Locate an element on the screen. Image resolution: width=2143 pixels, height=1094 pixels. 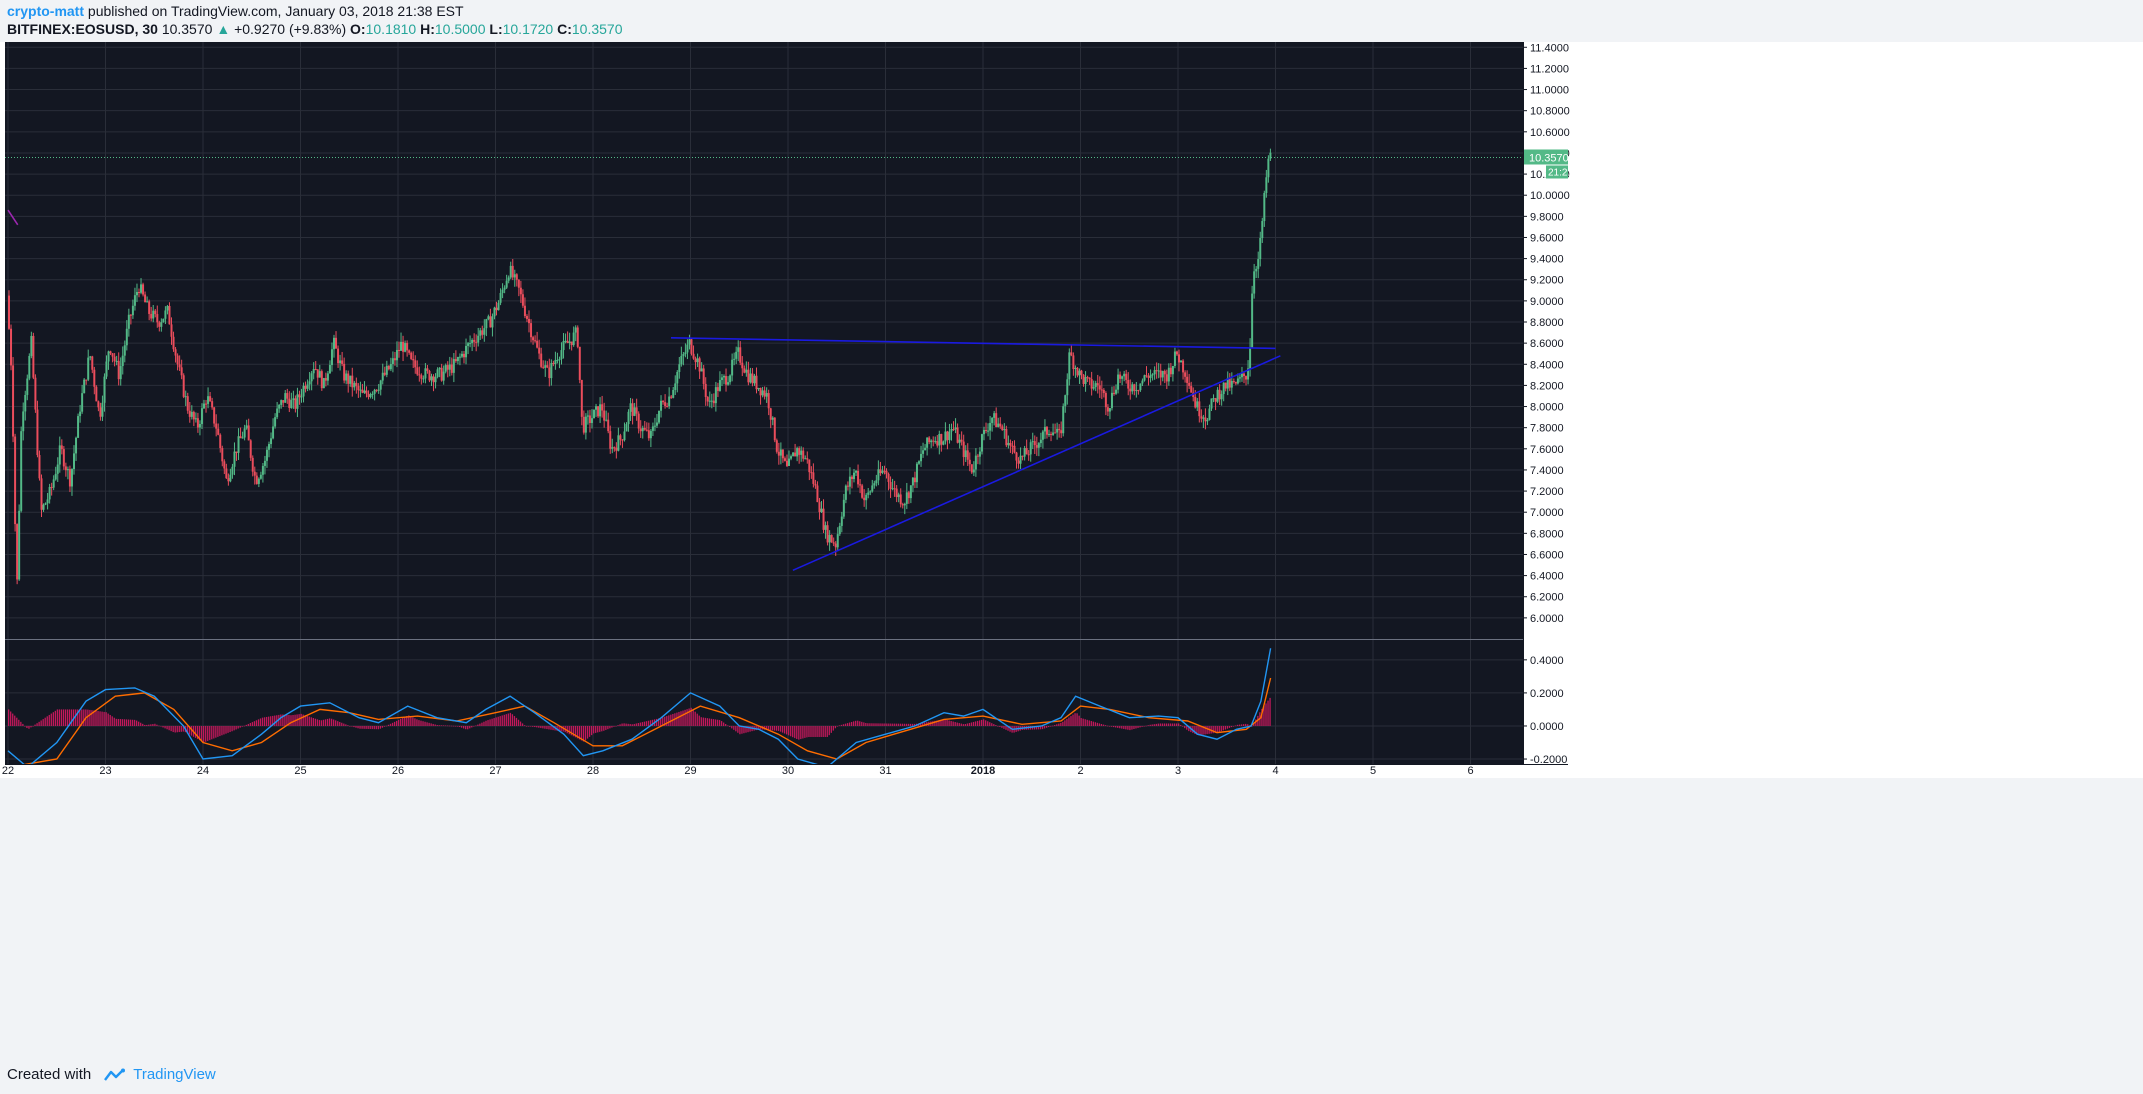
author-link: crypto-matt is located at coordinates (46, 11).